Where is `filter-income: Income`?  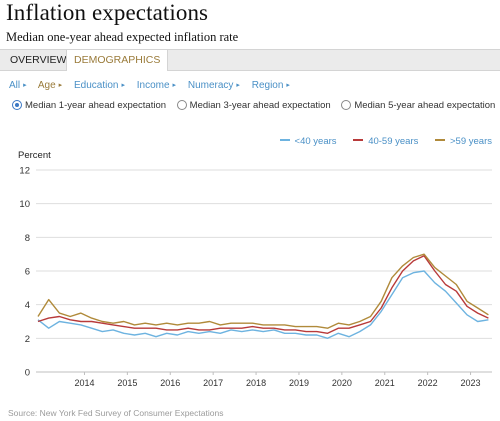
filter-income: Income is located at coordinates (153, 85).